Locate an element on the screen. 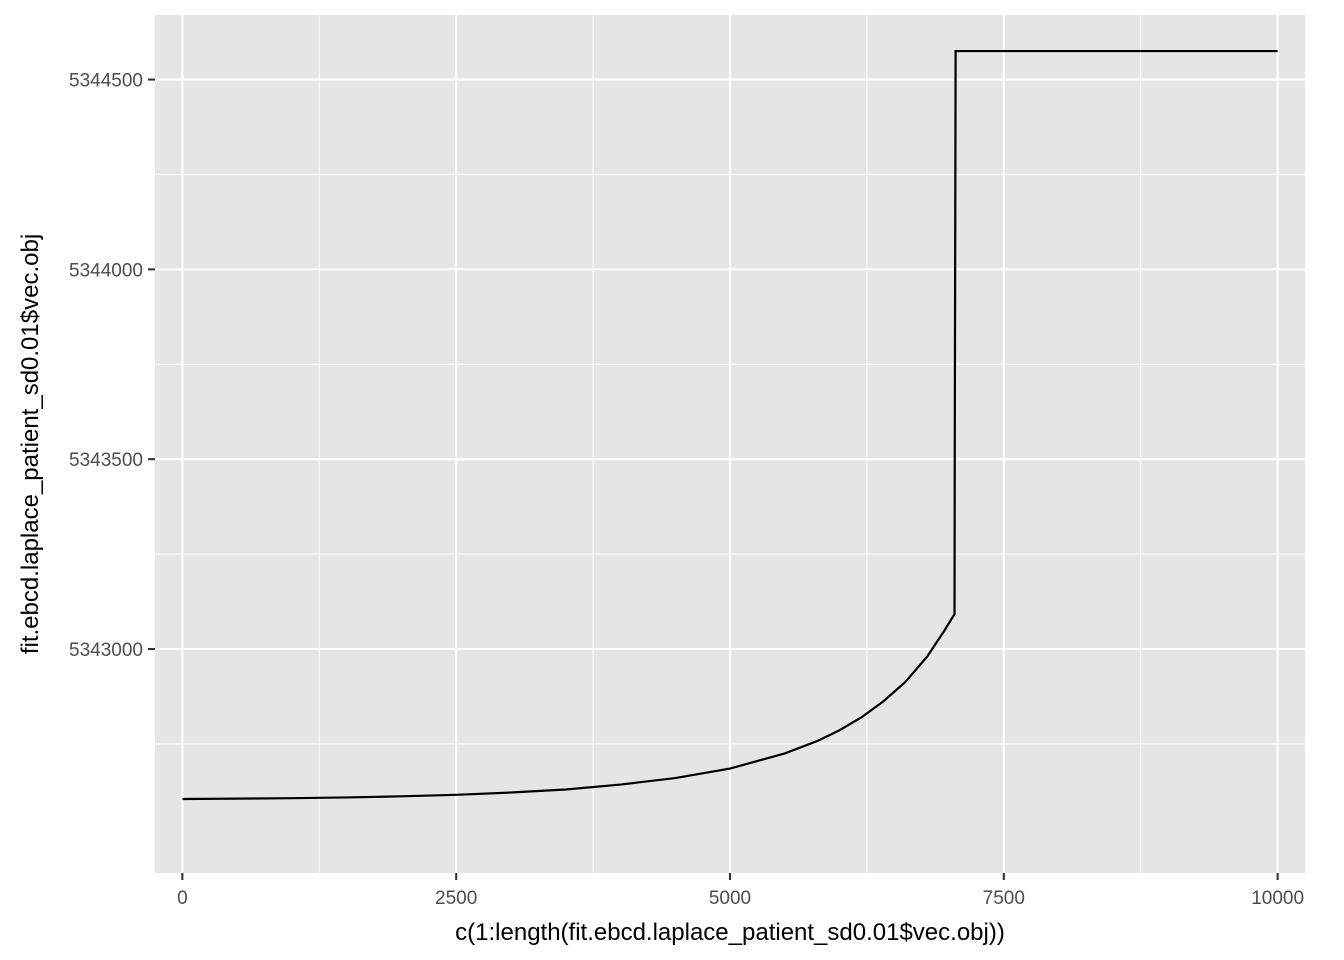  x-axis: 0 2500 5000 7500 10000 is located at coordinates (740, 891).